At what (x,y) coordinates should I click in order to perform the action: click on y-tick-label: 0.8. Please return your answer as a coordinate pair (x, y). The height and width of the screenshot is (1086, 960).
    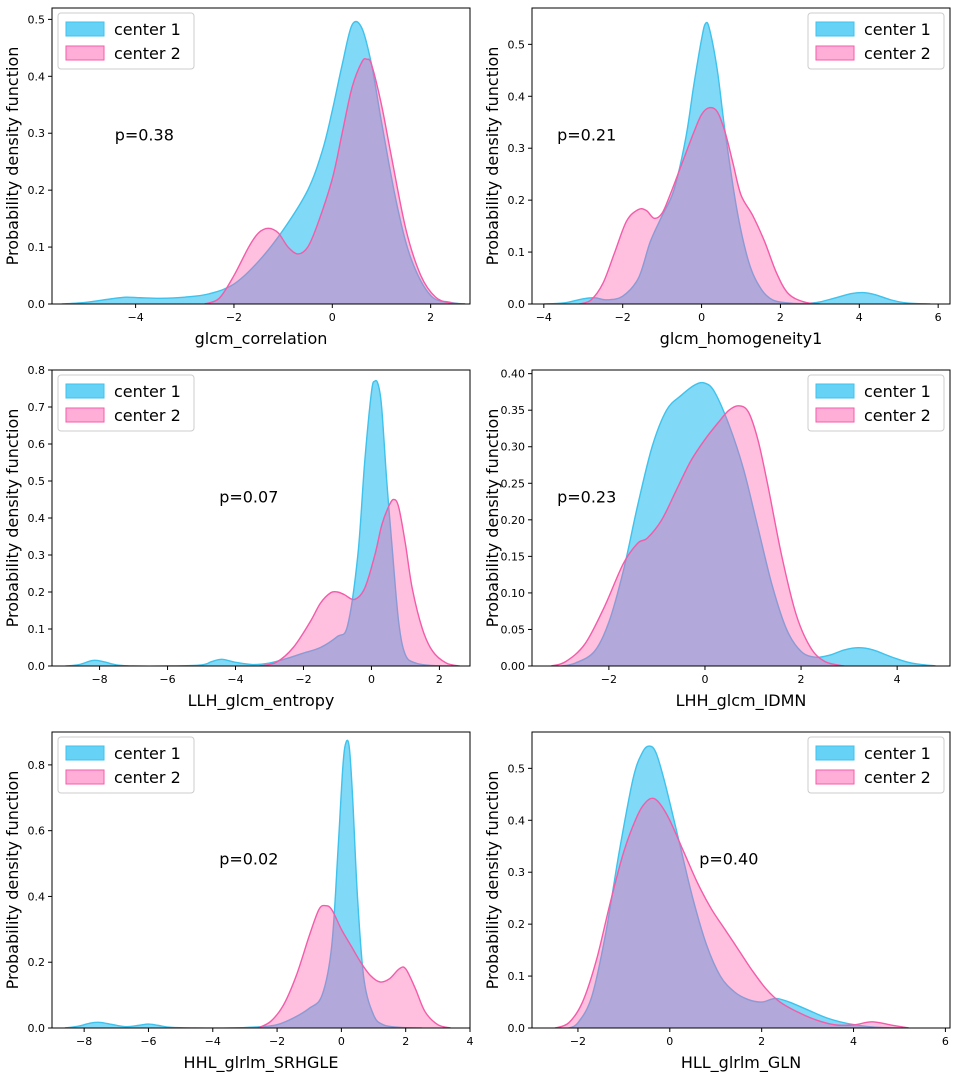
    Looking at the image, I should click on (37, 370).